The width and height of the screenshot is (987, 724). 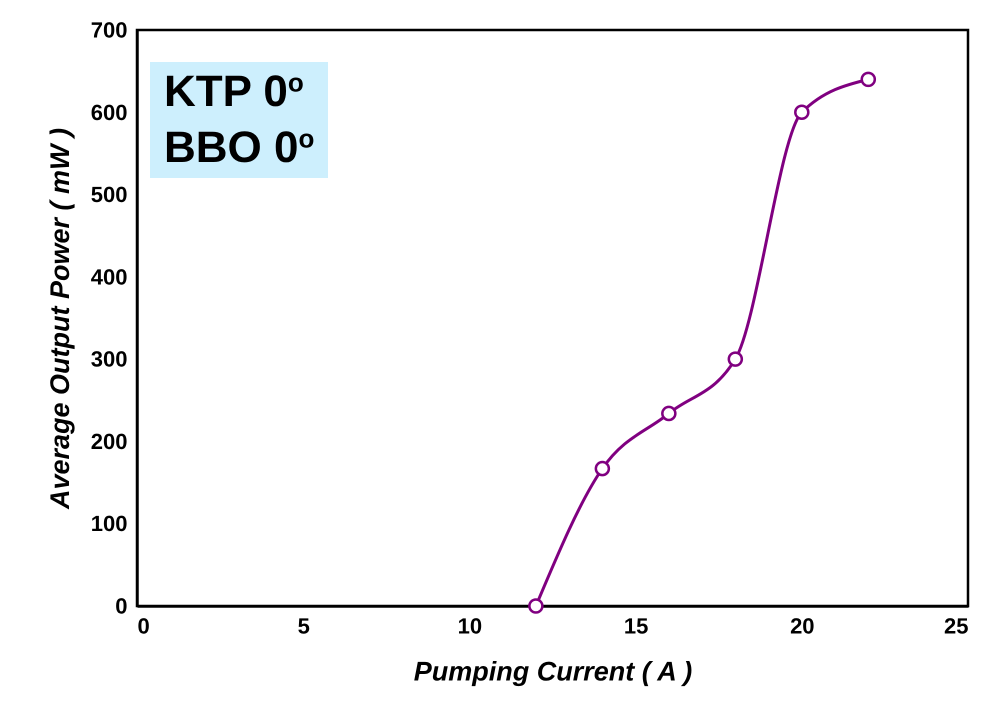 I want to click on x-axis-title: Pumping Current ( A ), so click(x=553, y=671).